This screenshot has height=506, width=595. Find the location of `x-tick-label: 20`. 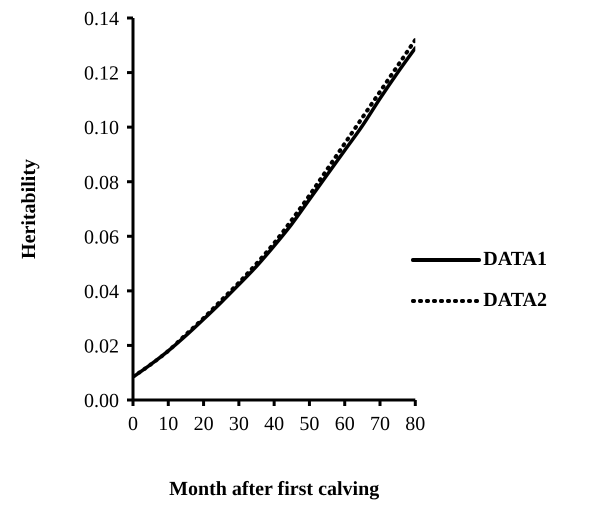

x-tick-label: 20 is located at coordinates (204, 424).